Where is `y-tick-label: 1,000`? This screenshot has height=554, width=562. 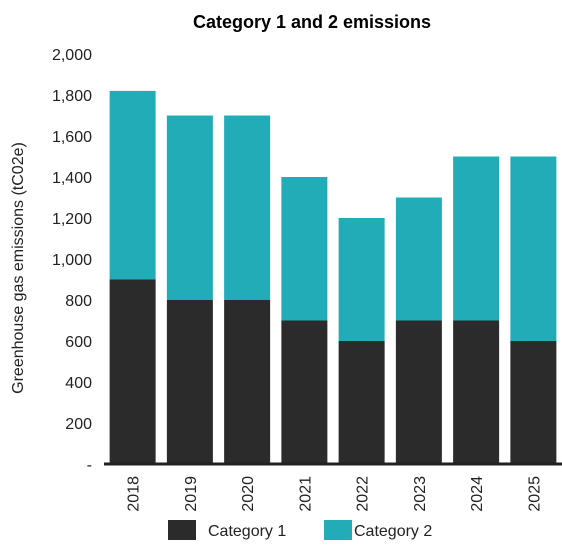
y-tick-label: 1,000 is located at coordinates (72, 260).